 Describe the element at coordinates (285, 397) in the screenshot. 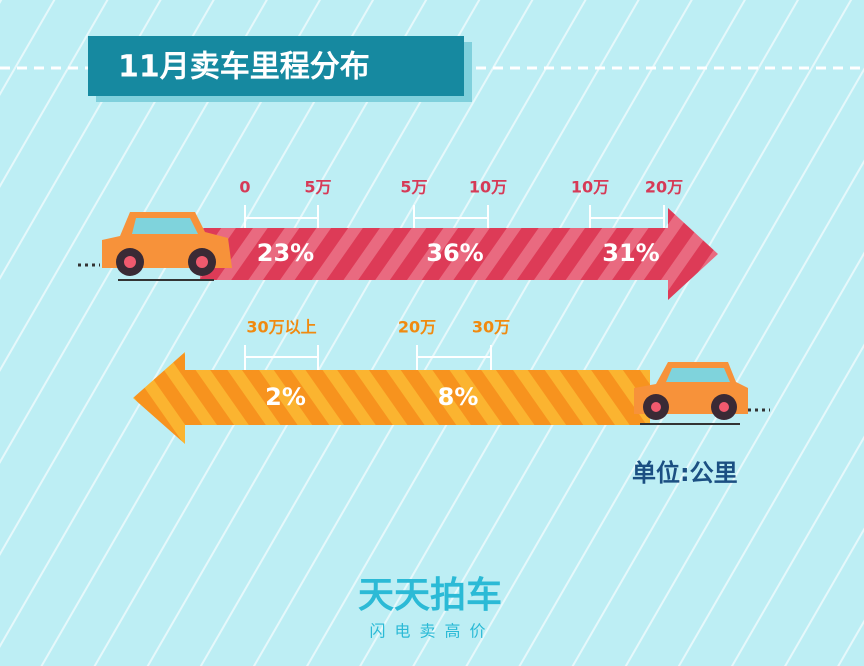

I see `share-label: 2%` at that location.